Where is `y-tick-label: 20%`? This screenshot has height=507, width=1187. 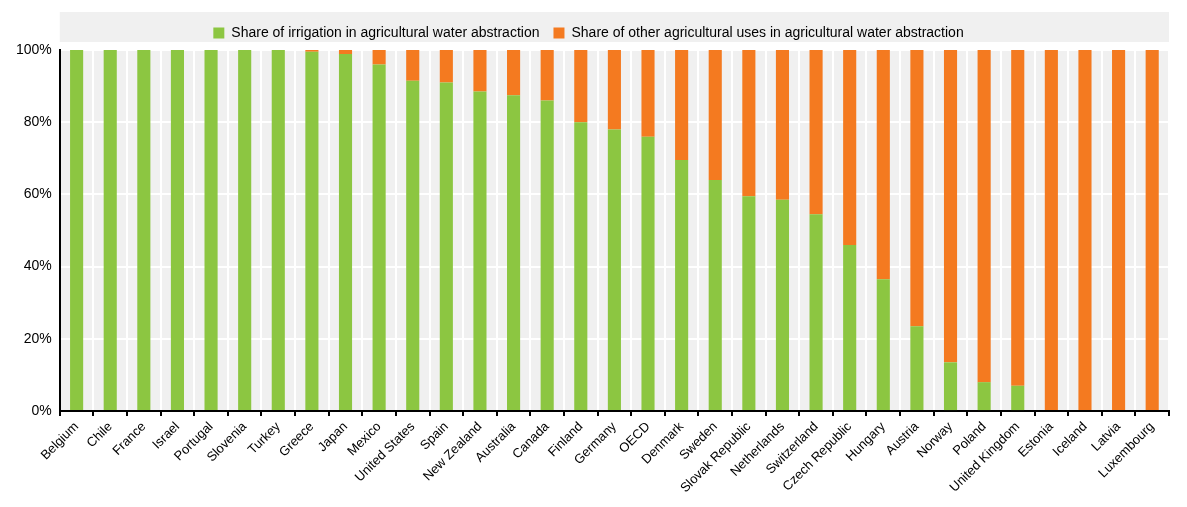 y-tick-label: 20% is located at coordinates (37, 337).